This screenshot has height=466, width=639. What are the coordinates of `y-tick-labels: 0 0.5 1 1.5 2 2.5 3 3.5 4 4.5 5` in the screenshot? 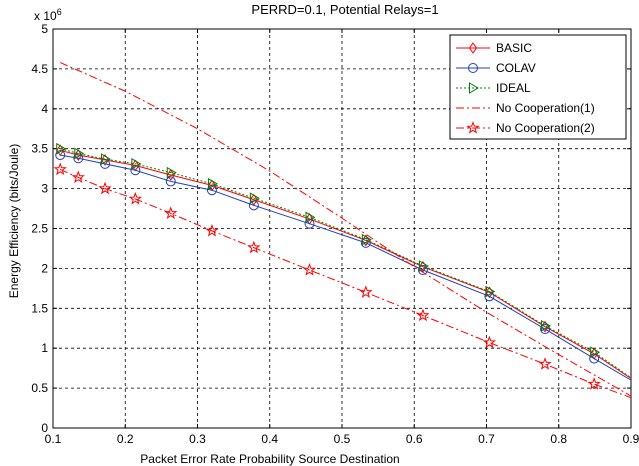 It's located at (39, 228).